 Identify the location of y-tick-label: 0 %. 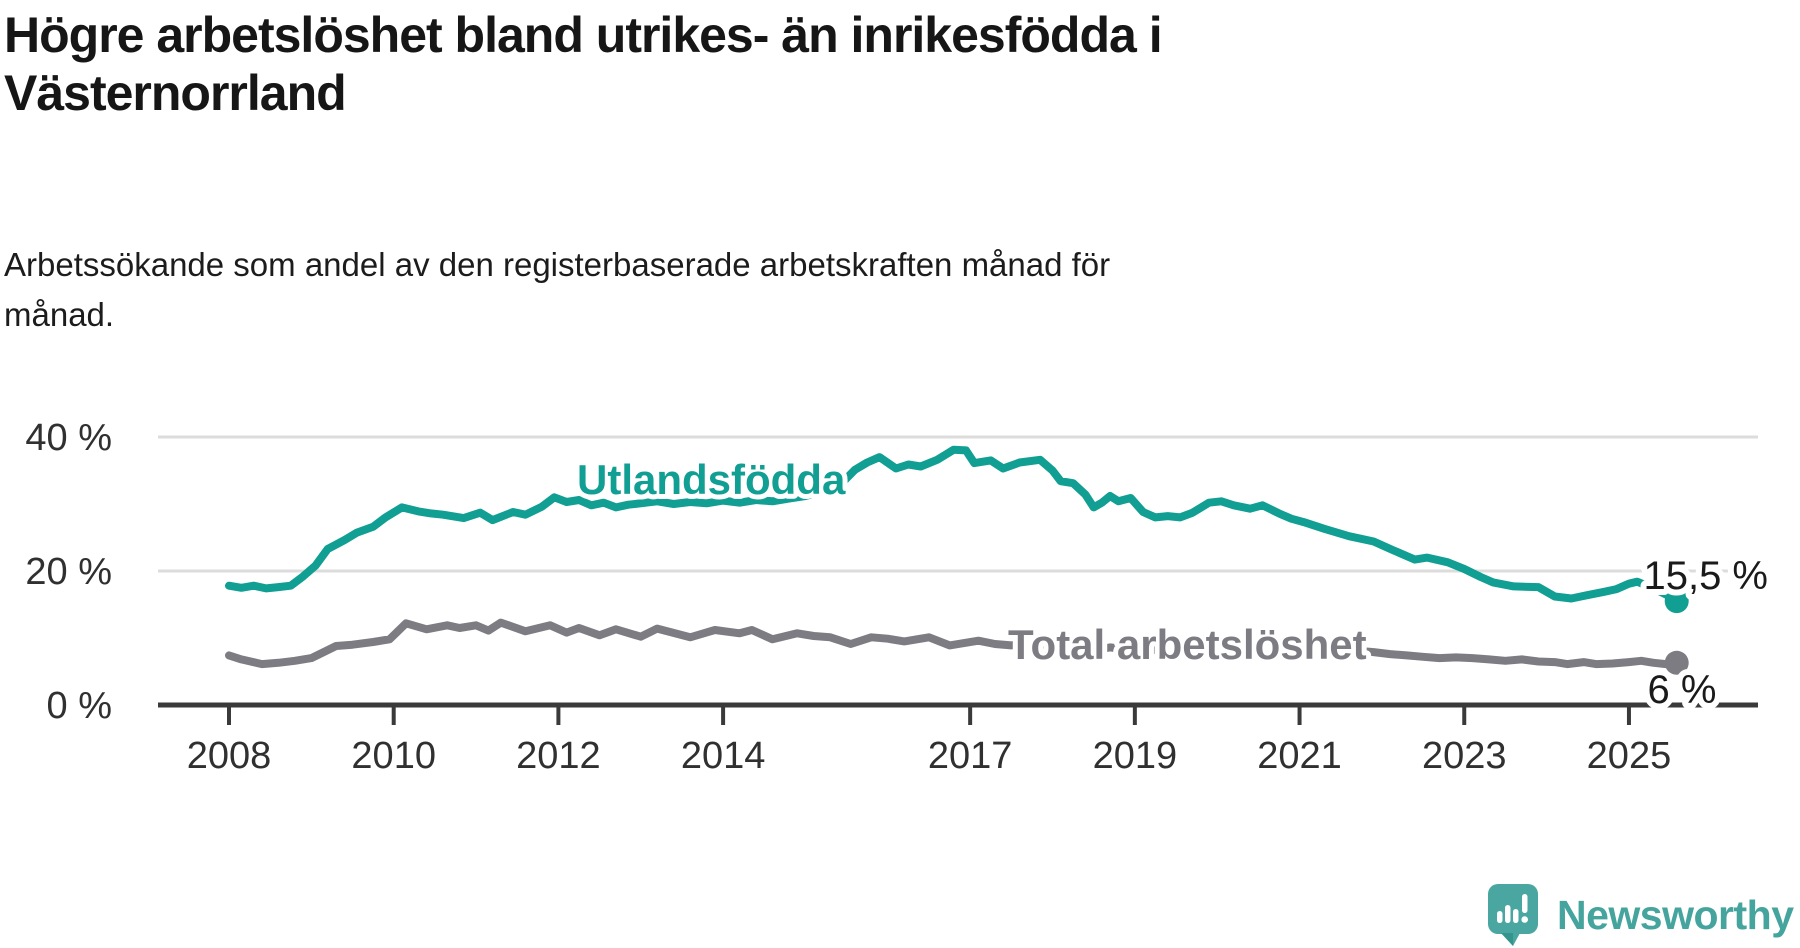
(79, 706).